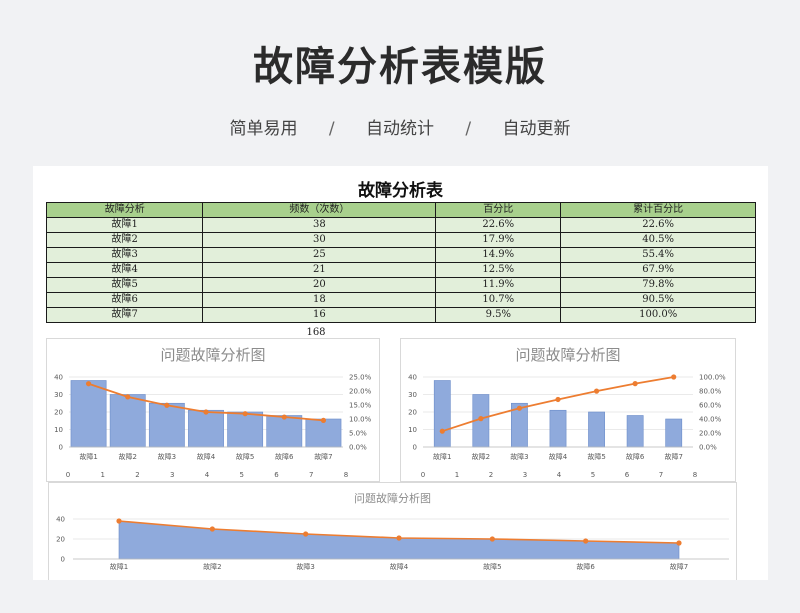 This screenshot has width=800, height=613. I want to click on x2-tick-label: 8, so click(346, 475).